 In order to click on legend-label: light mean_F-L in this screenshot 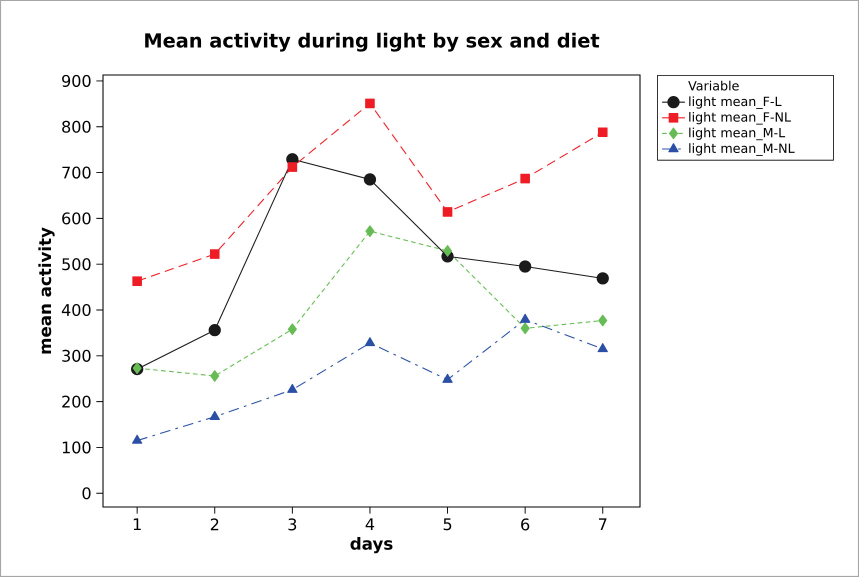, I will do `click(735, 102)`.